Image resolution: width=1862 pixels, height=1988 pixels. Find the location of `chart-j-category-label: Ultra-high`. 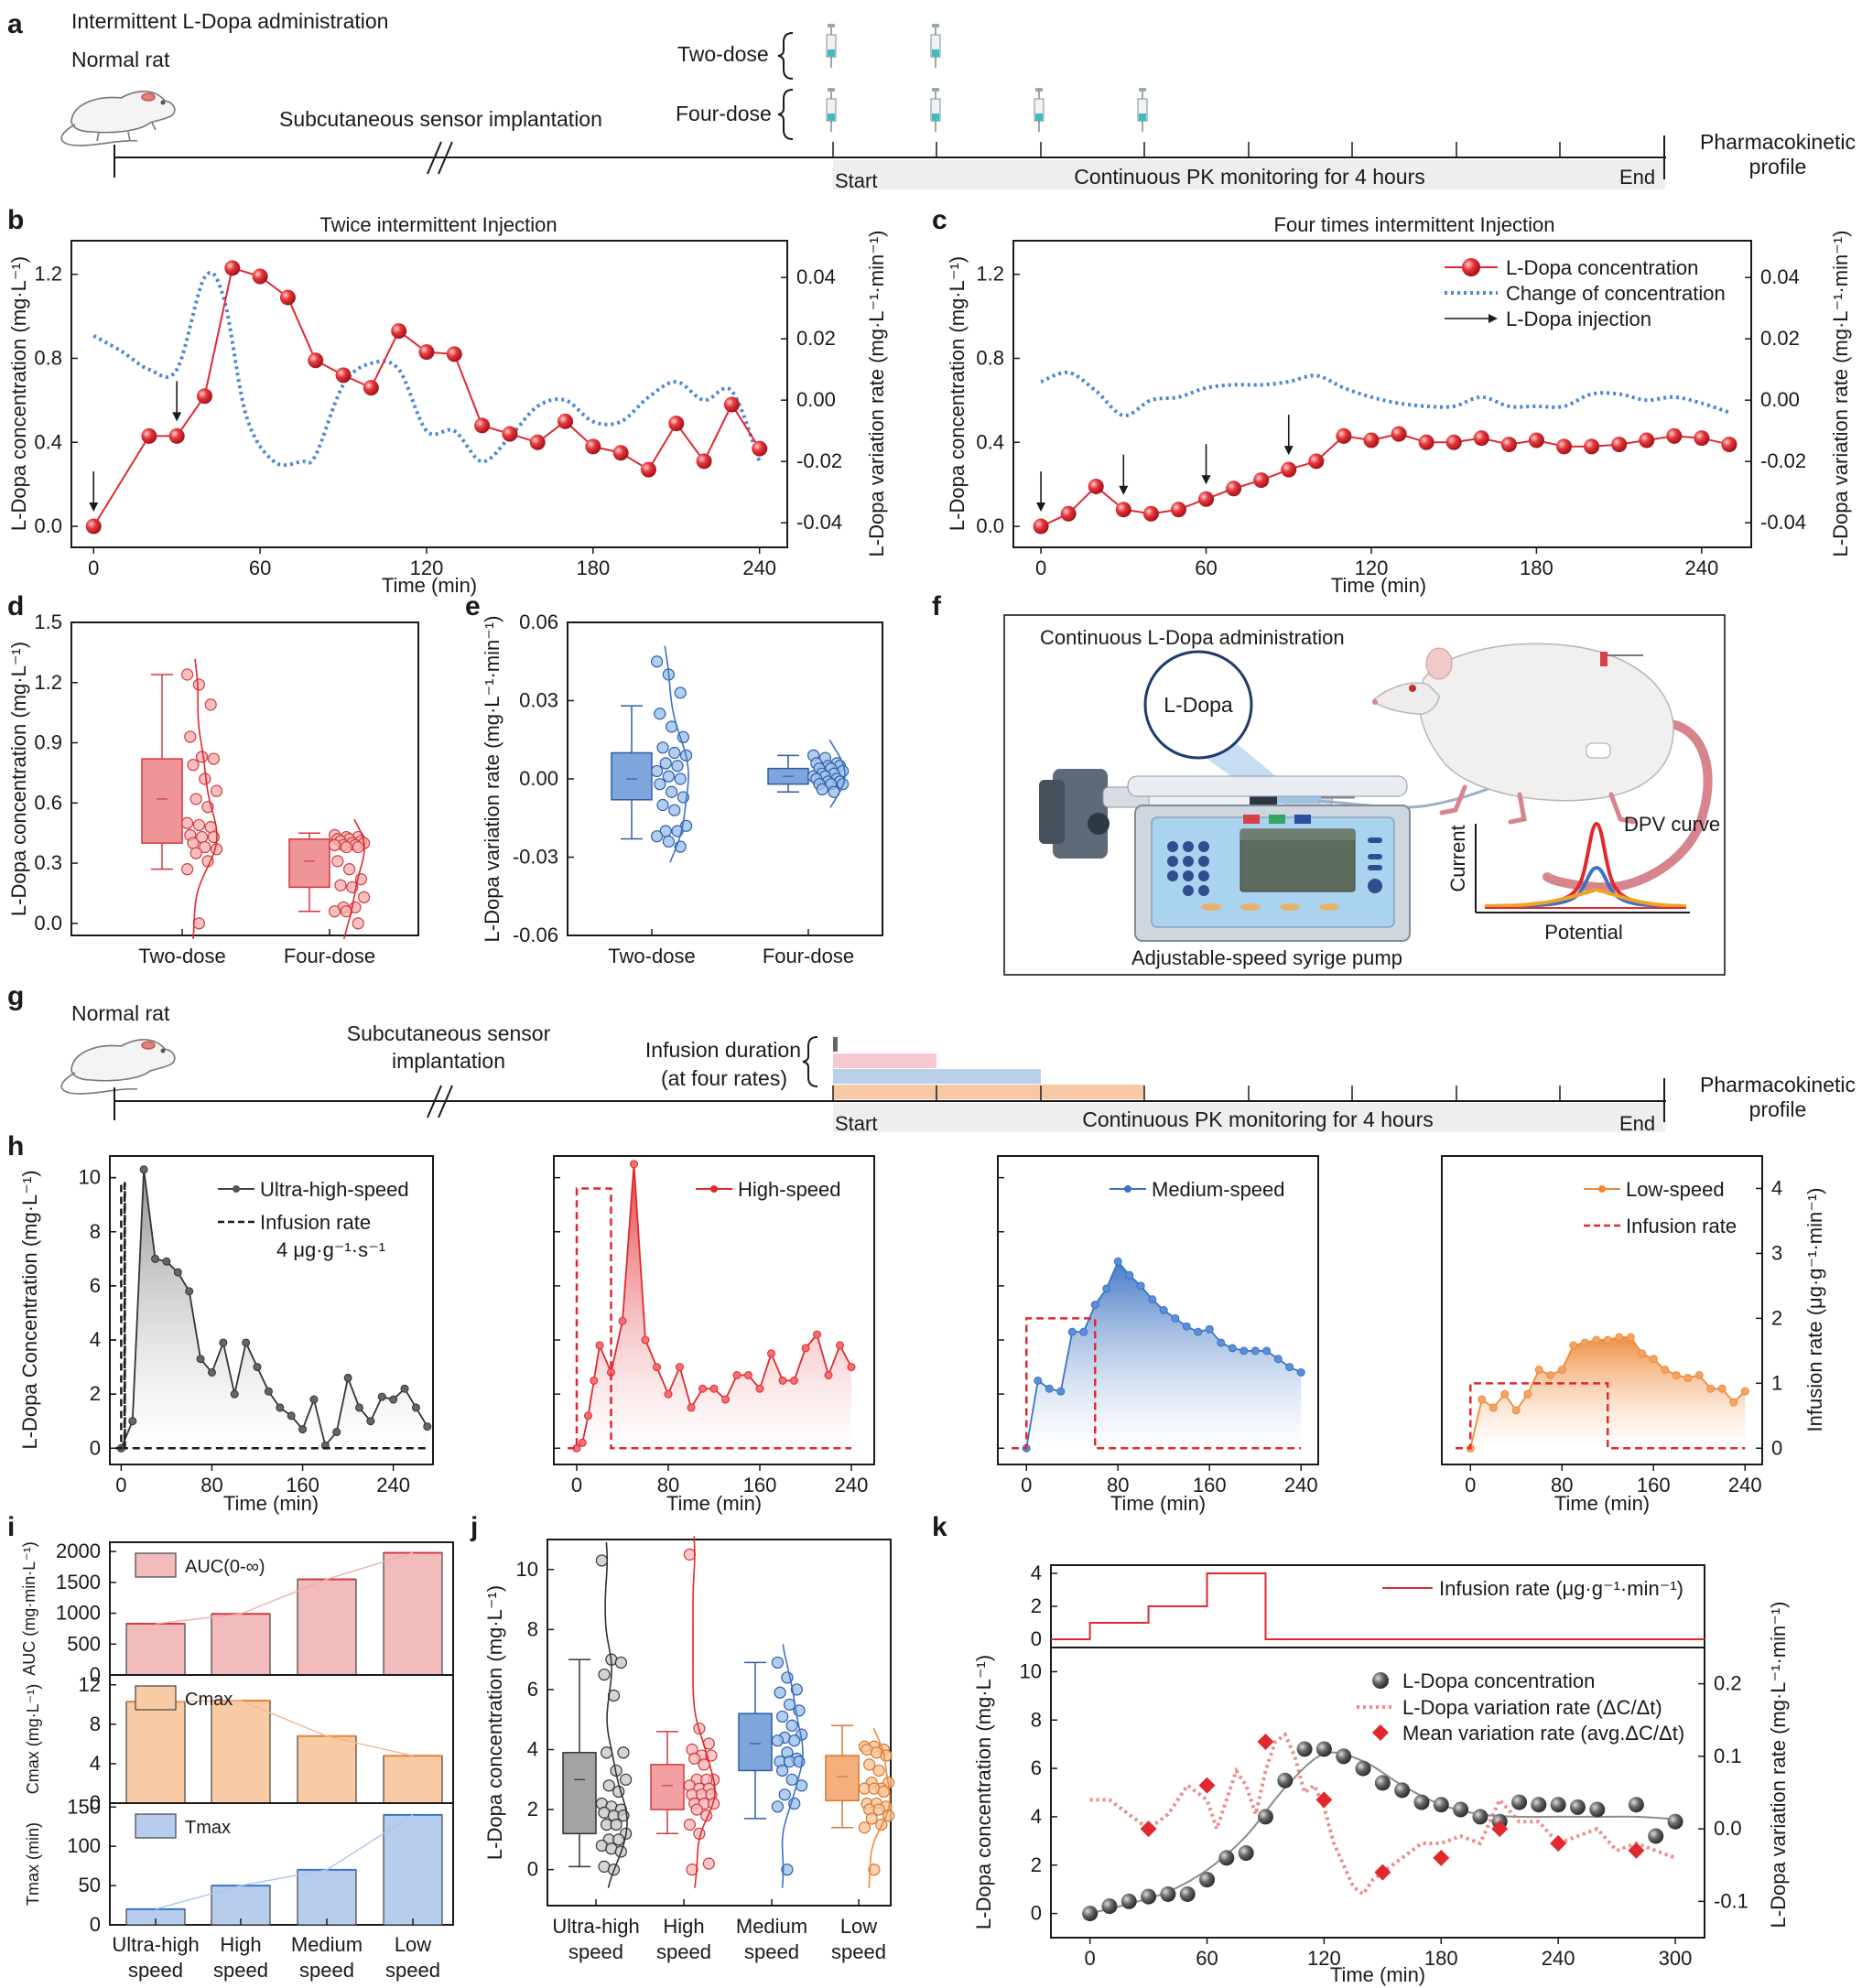

chart-j-category-label: Ultra-high is located at coordinates (595, 1926).